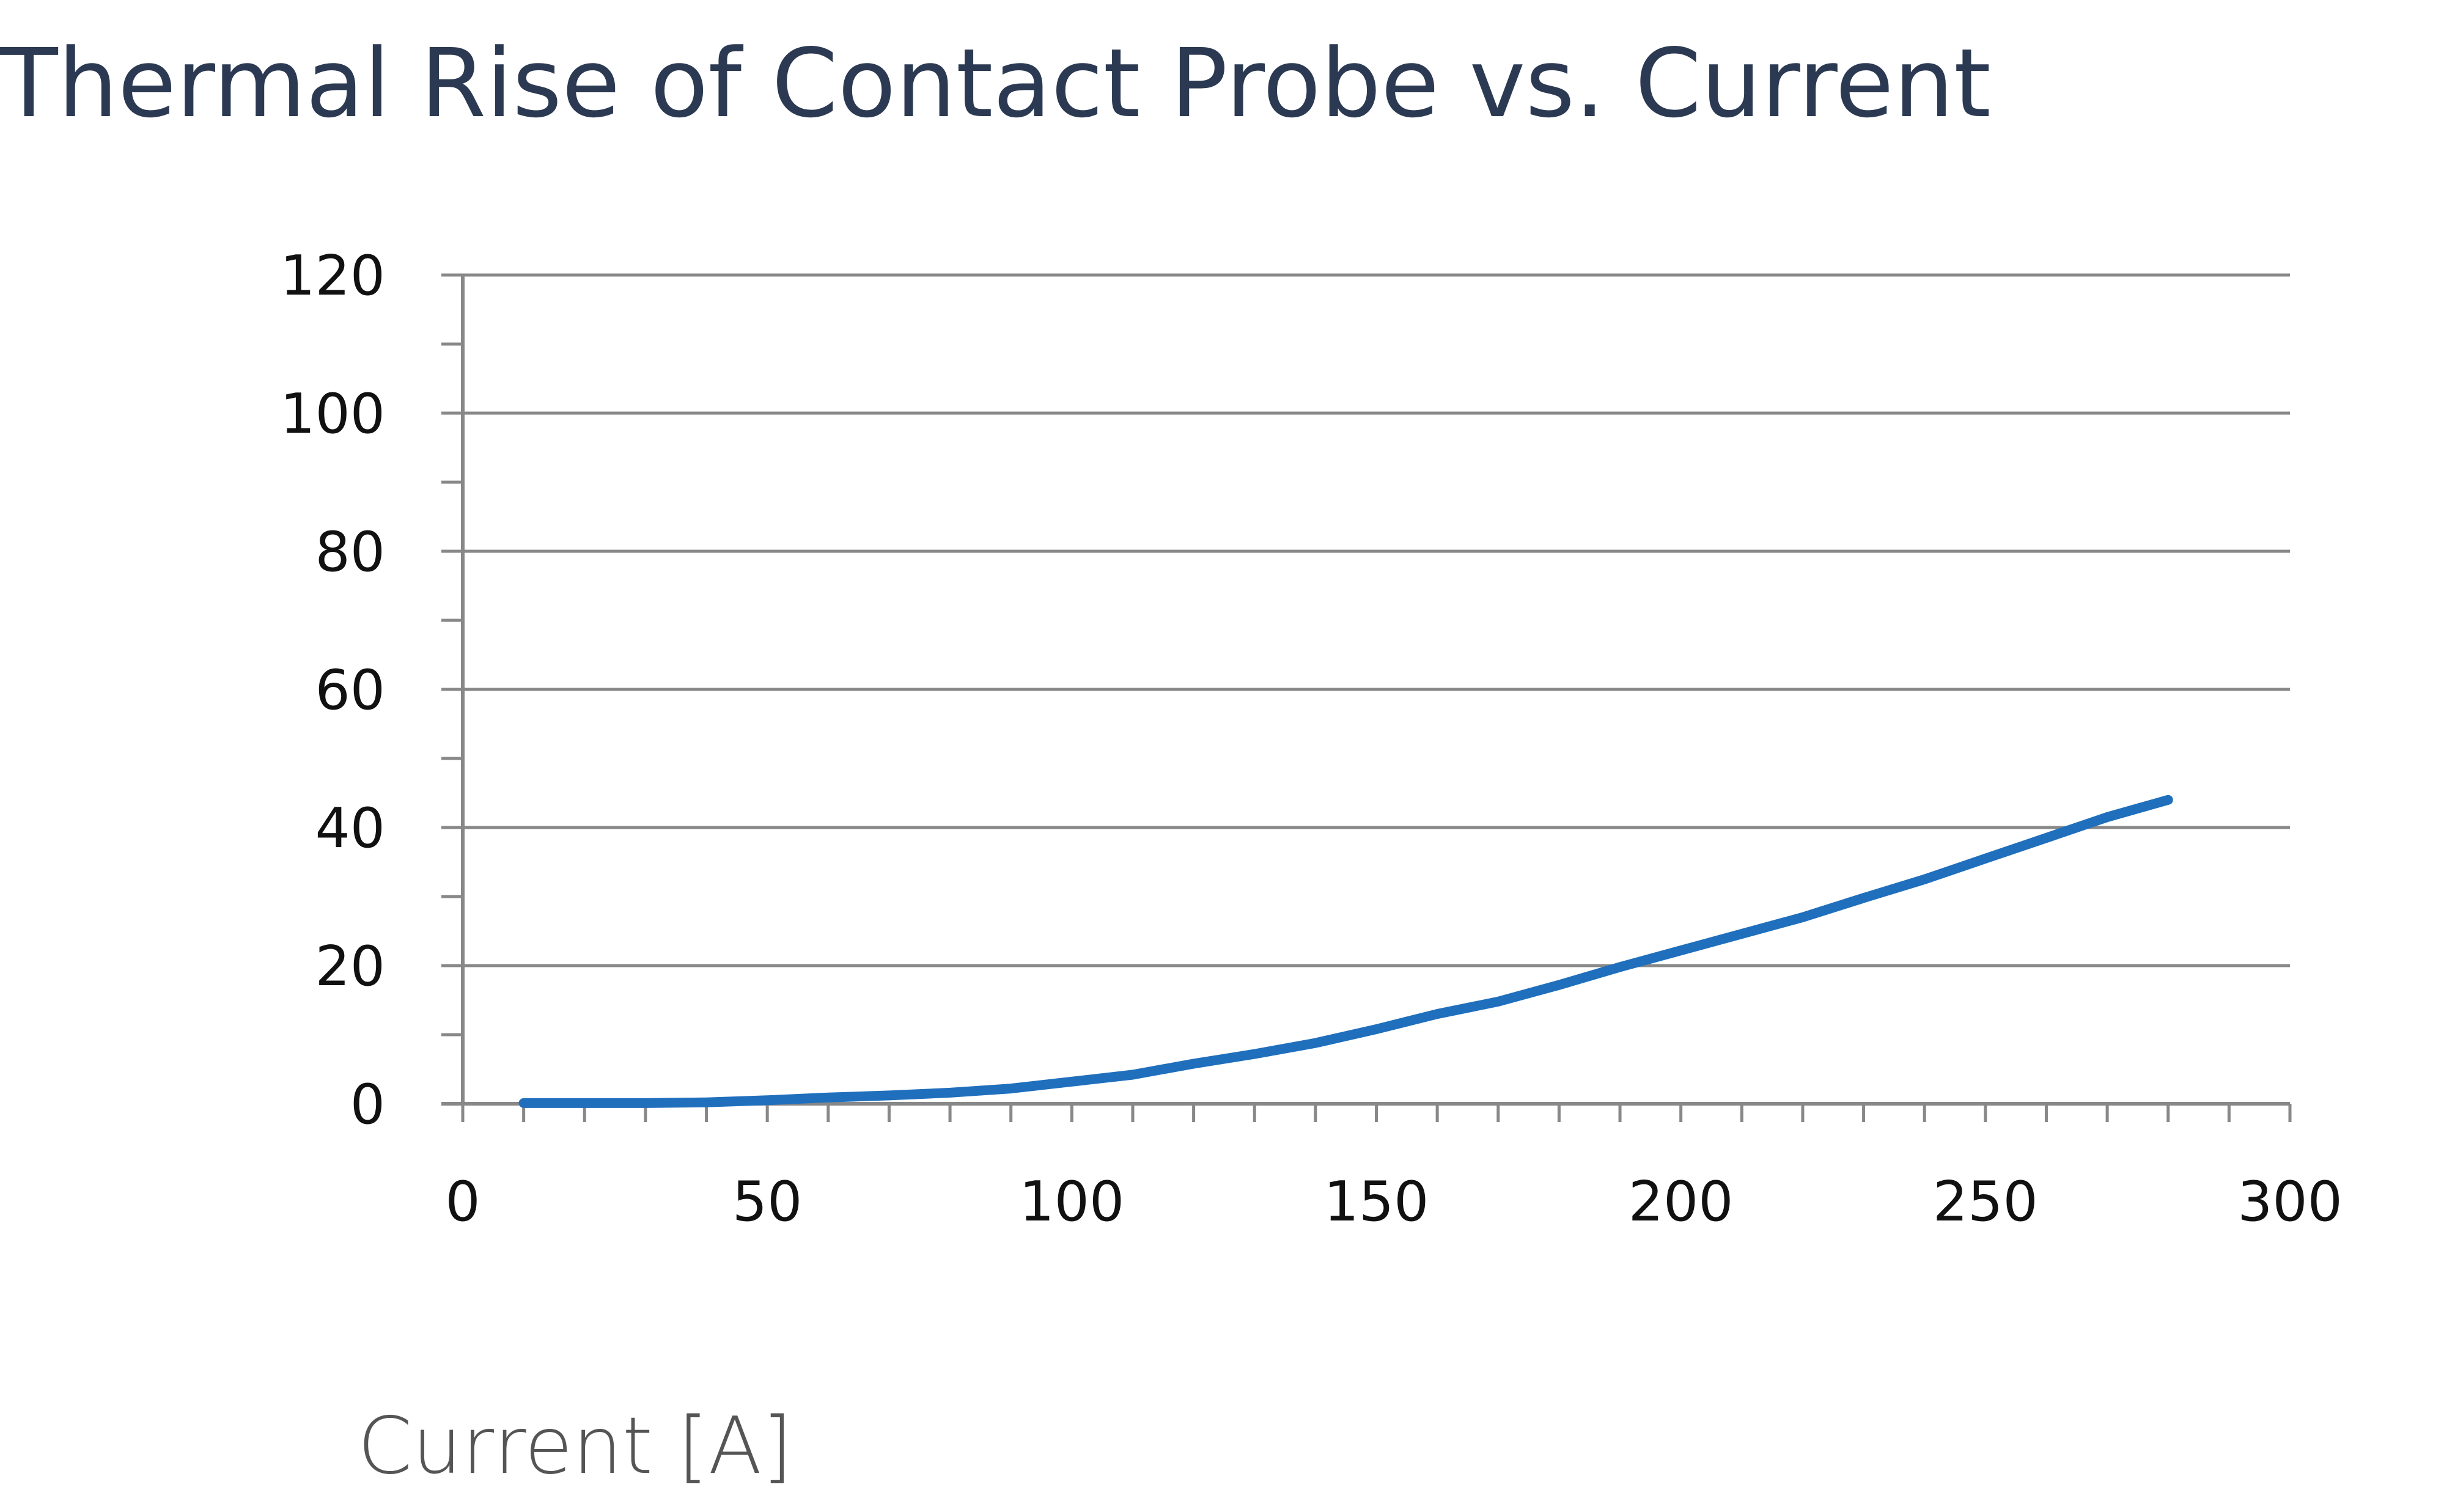  Describe the element at coordinates (462, 1202) in the screenshot. I see `x-tick-label-0: 0` at that location.